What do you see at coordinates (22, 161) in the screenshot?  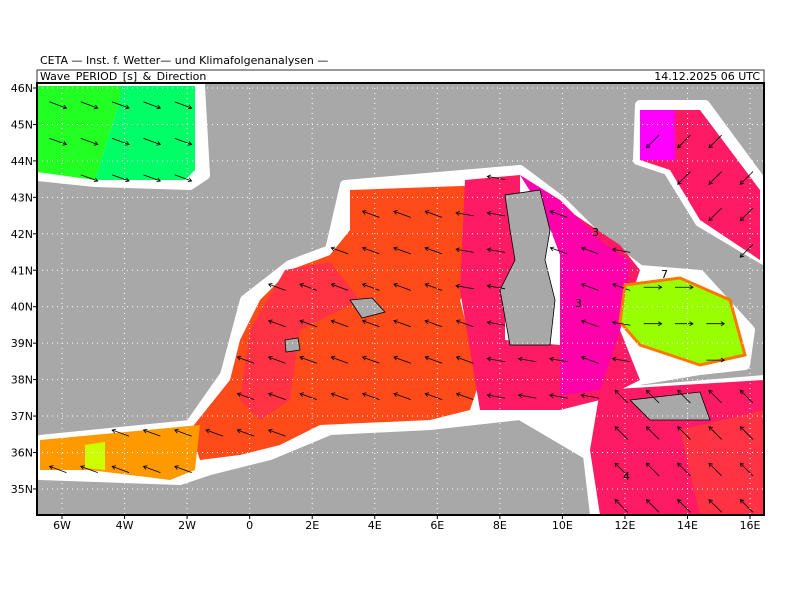 I see `lat-label: 44N` at bounding box center [22, 161].